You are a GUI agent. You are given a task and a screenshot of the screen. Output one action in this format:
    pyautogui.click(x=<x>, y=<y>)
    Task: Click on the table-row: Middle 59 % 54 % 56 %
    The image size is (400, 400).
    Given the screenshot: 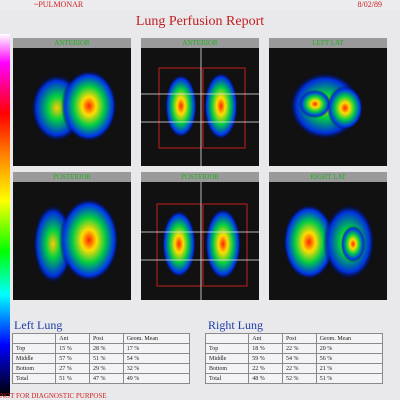 What is the action you would take?
    pyautogui.click(x=294, y=358)
    